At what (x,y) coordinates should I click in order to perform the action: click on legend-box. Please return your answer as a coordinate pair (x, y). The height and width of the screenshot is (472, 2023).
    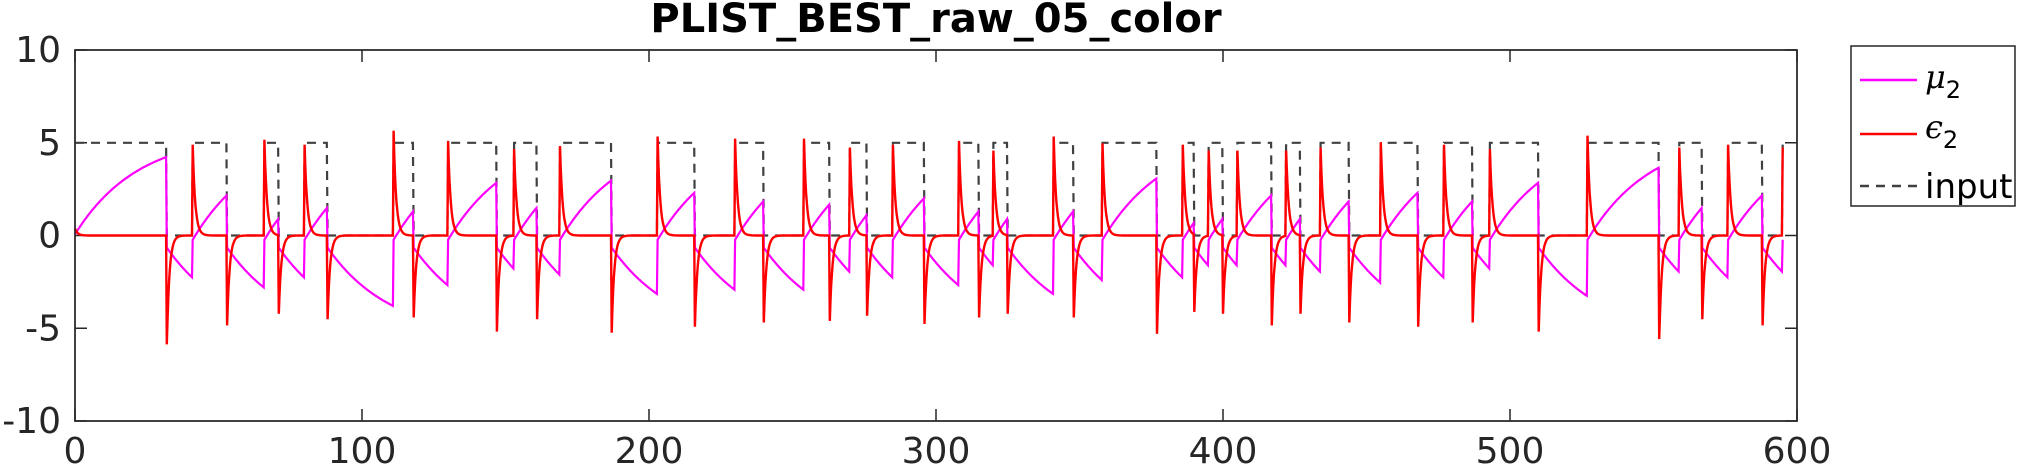
    Looking at the image, I should click on (1933, 126).